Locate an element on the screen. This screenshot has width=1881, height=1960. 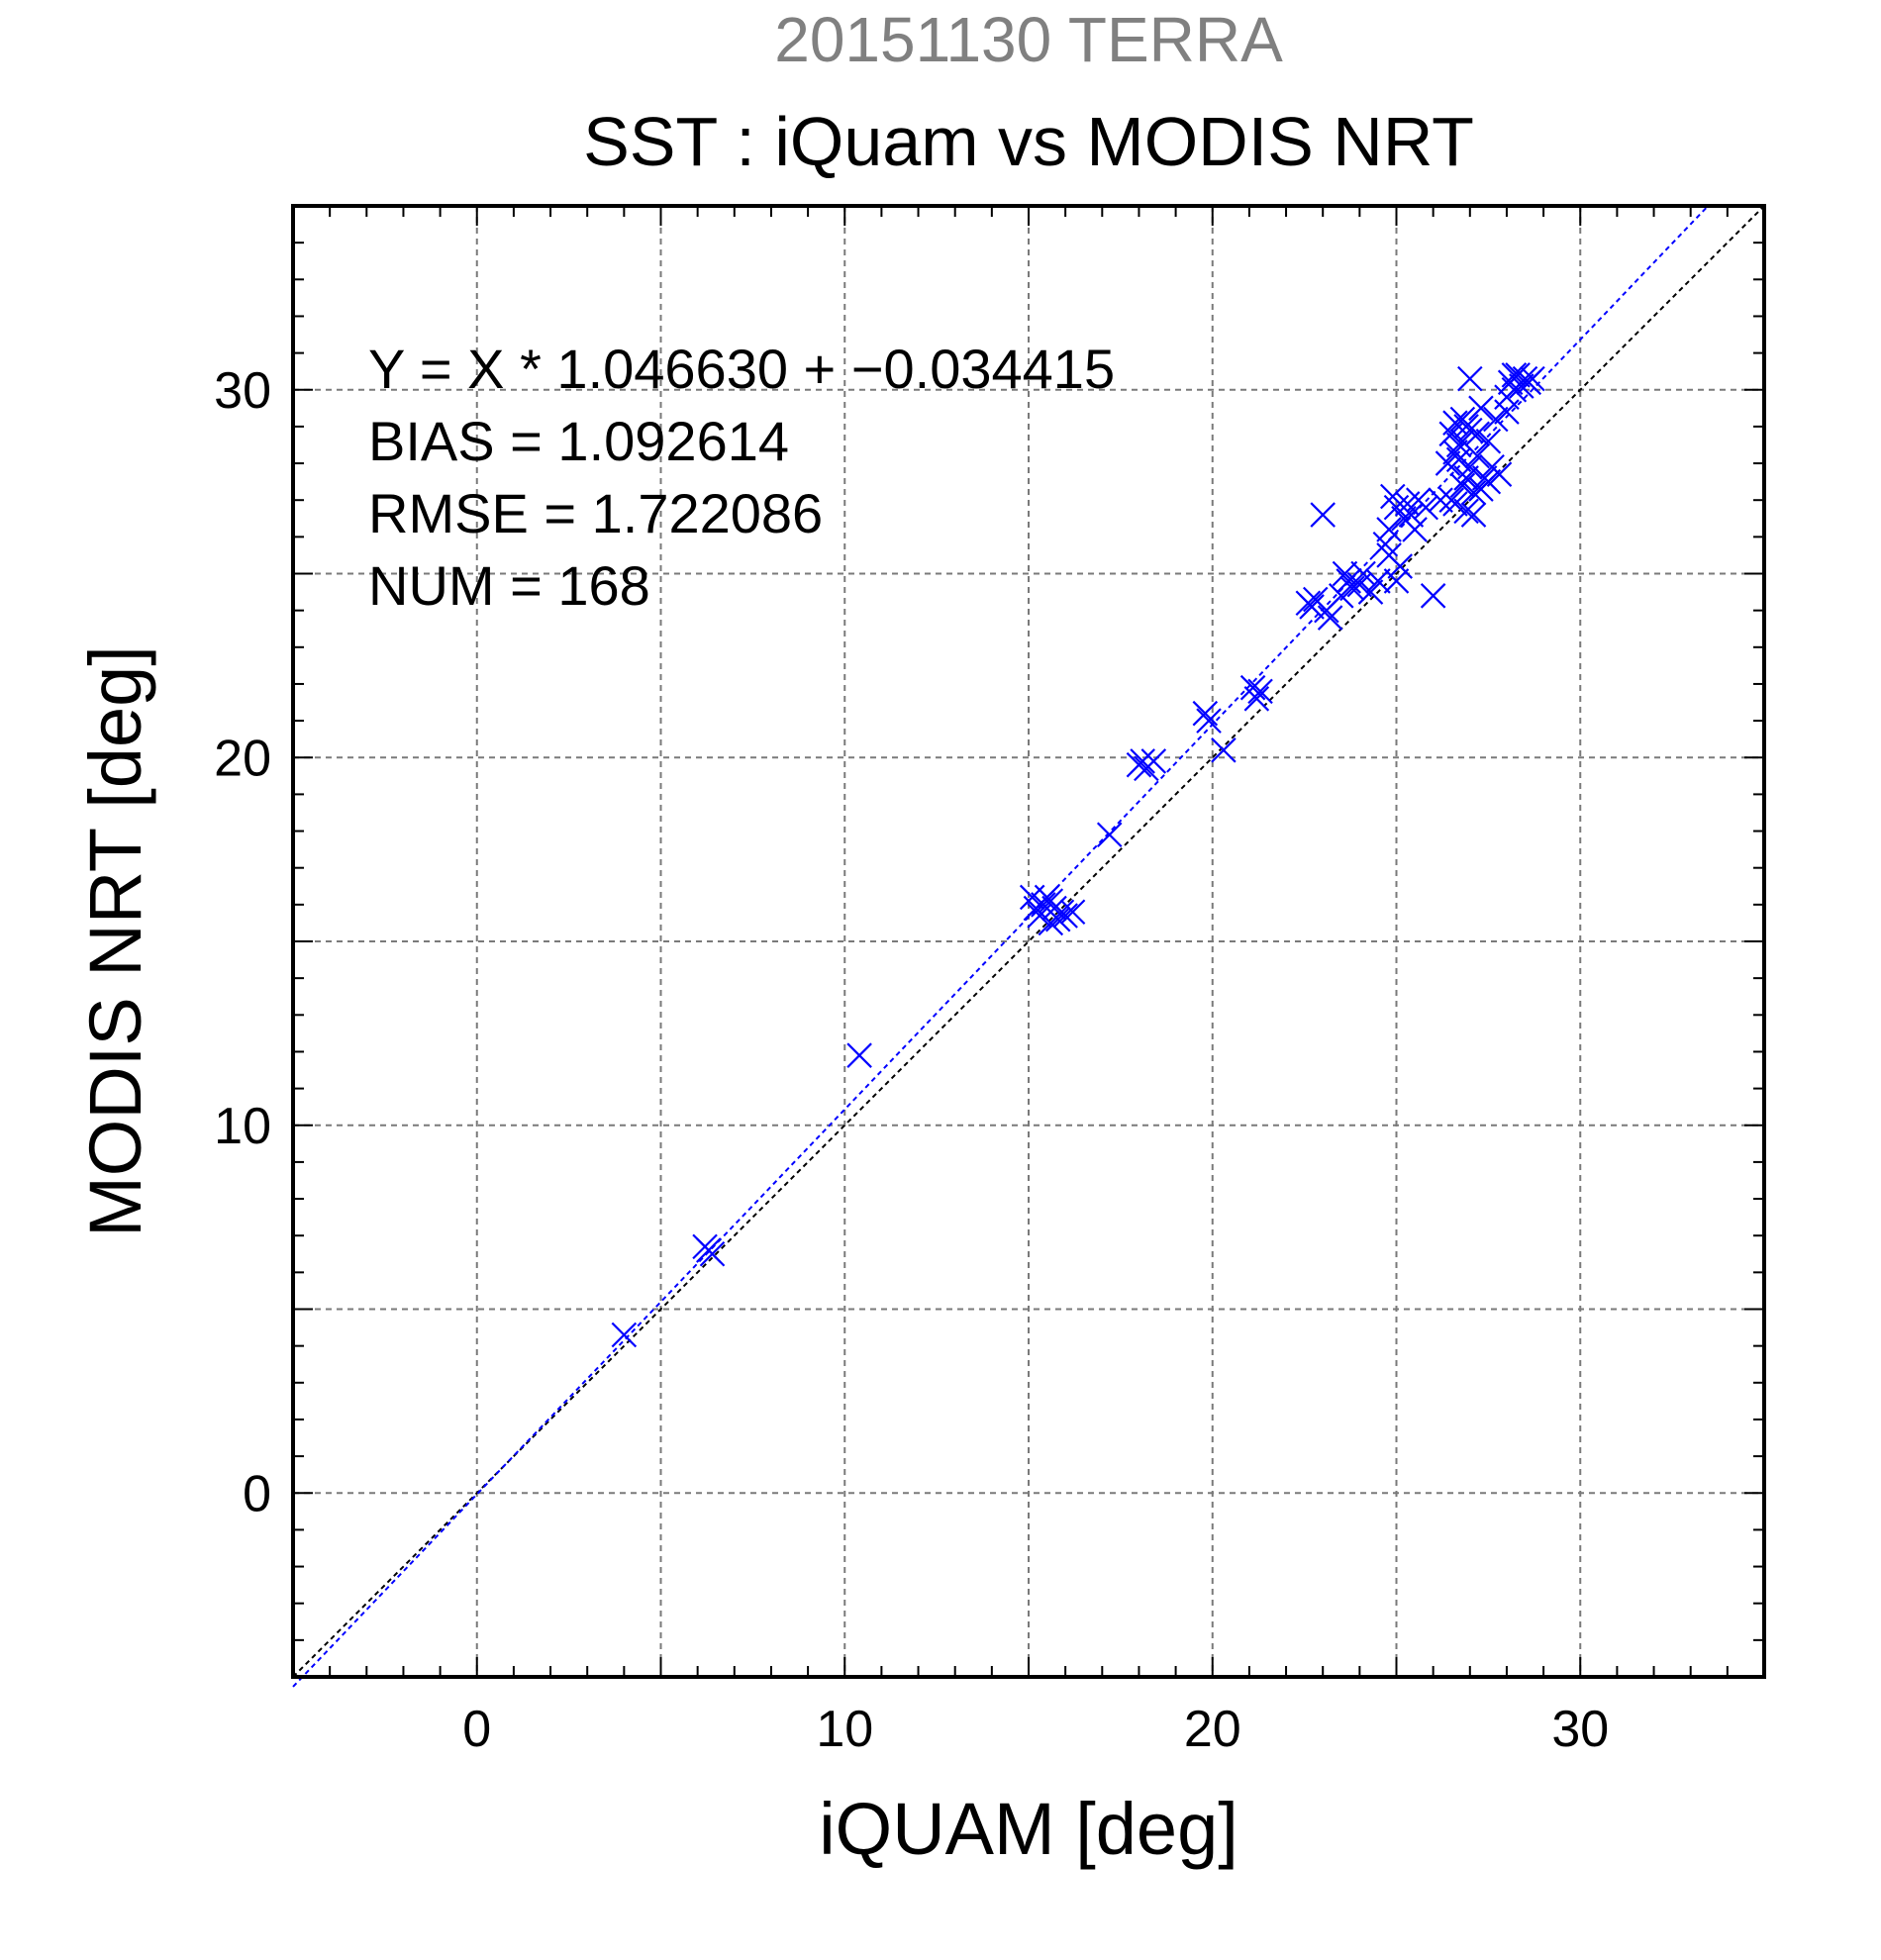
chart-title: SST : iQuam vs MODIS NRT is located at coordinates (1028, 141).